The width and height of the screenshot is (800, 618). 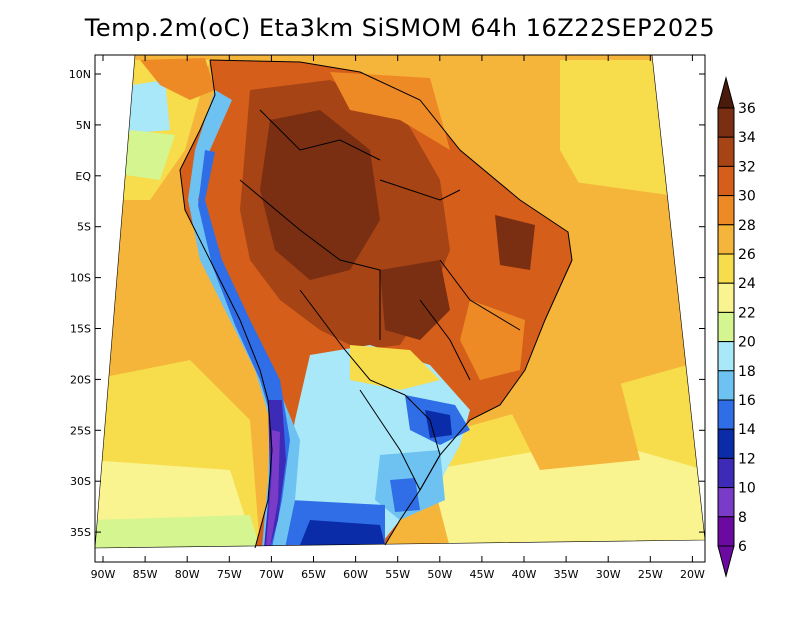 What do you see at coordinates (747, 226) in the screenshot?
I see `colorbar-label: 28` at bounding box center [747, 226].